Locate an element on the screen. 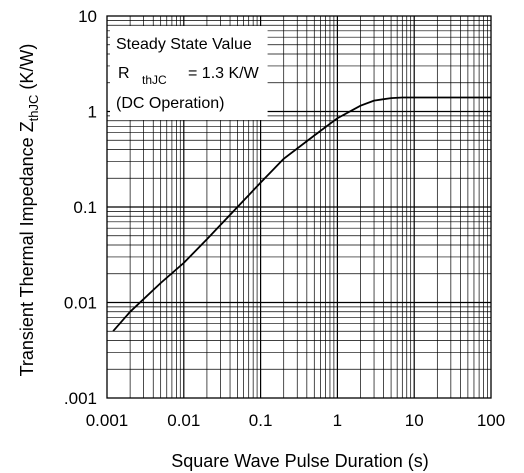 Image resolution: width=524 pixels, height=473 pixels. y-tick-label: 0.1 is located at coordinates (85, 207).